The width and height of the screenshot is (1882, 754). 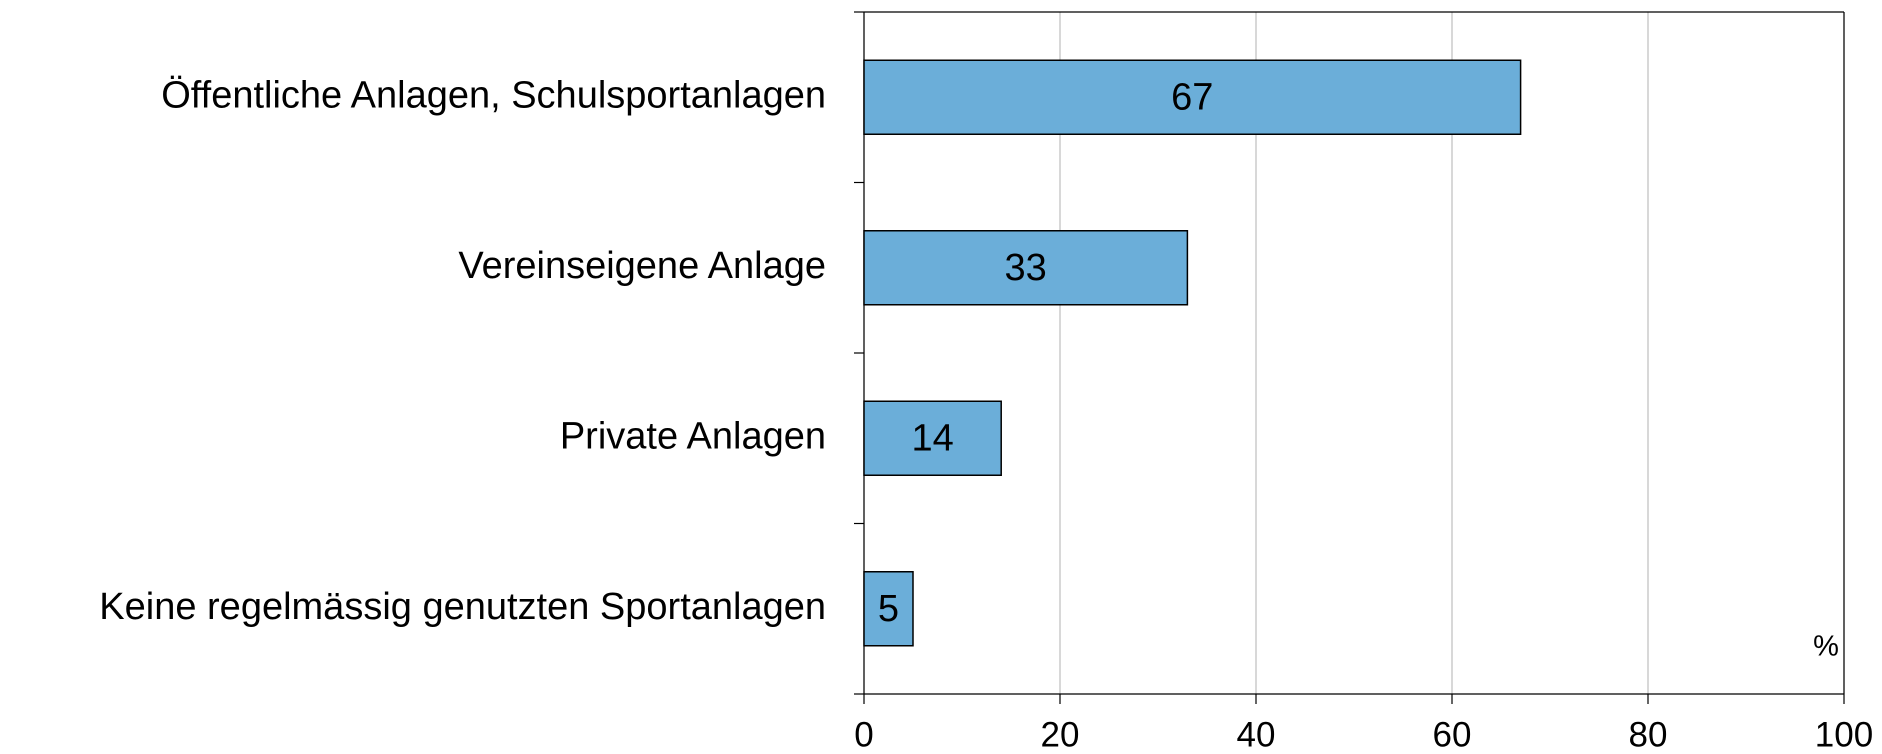 I want to click on y-tick-label: Private Anlagen, so click(x=693, y=436).